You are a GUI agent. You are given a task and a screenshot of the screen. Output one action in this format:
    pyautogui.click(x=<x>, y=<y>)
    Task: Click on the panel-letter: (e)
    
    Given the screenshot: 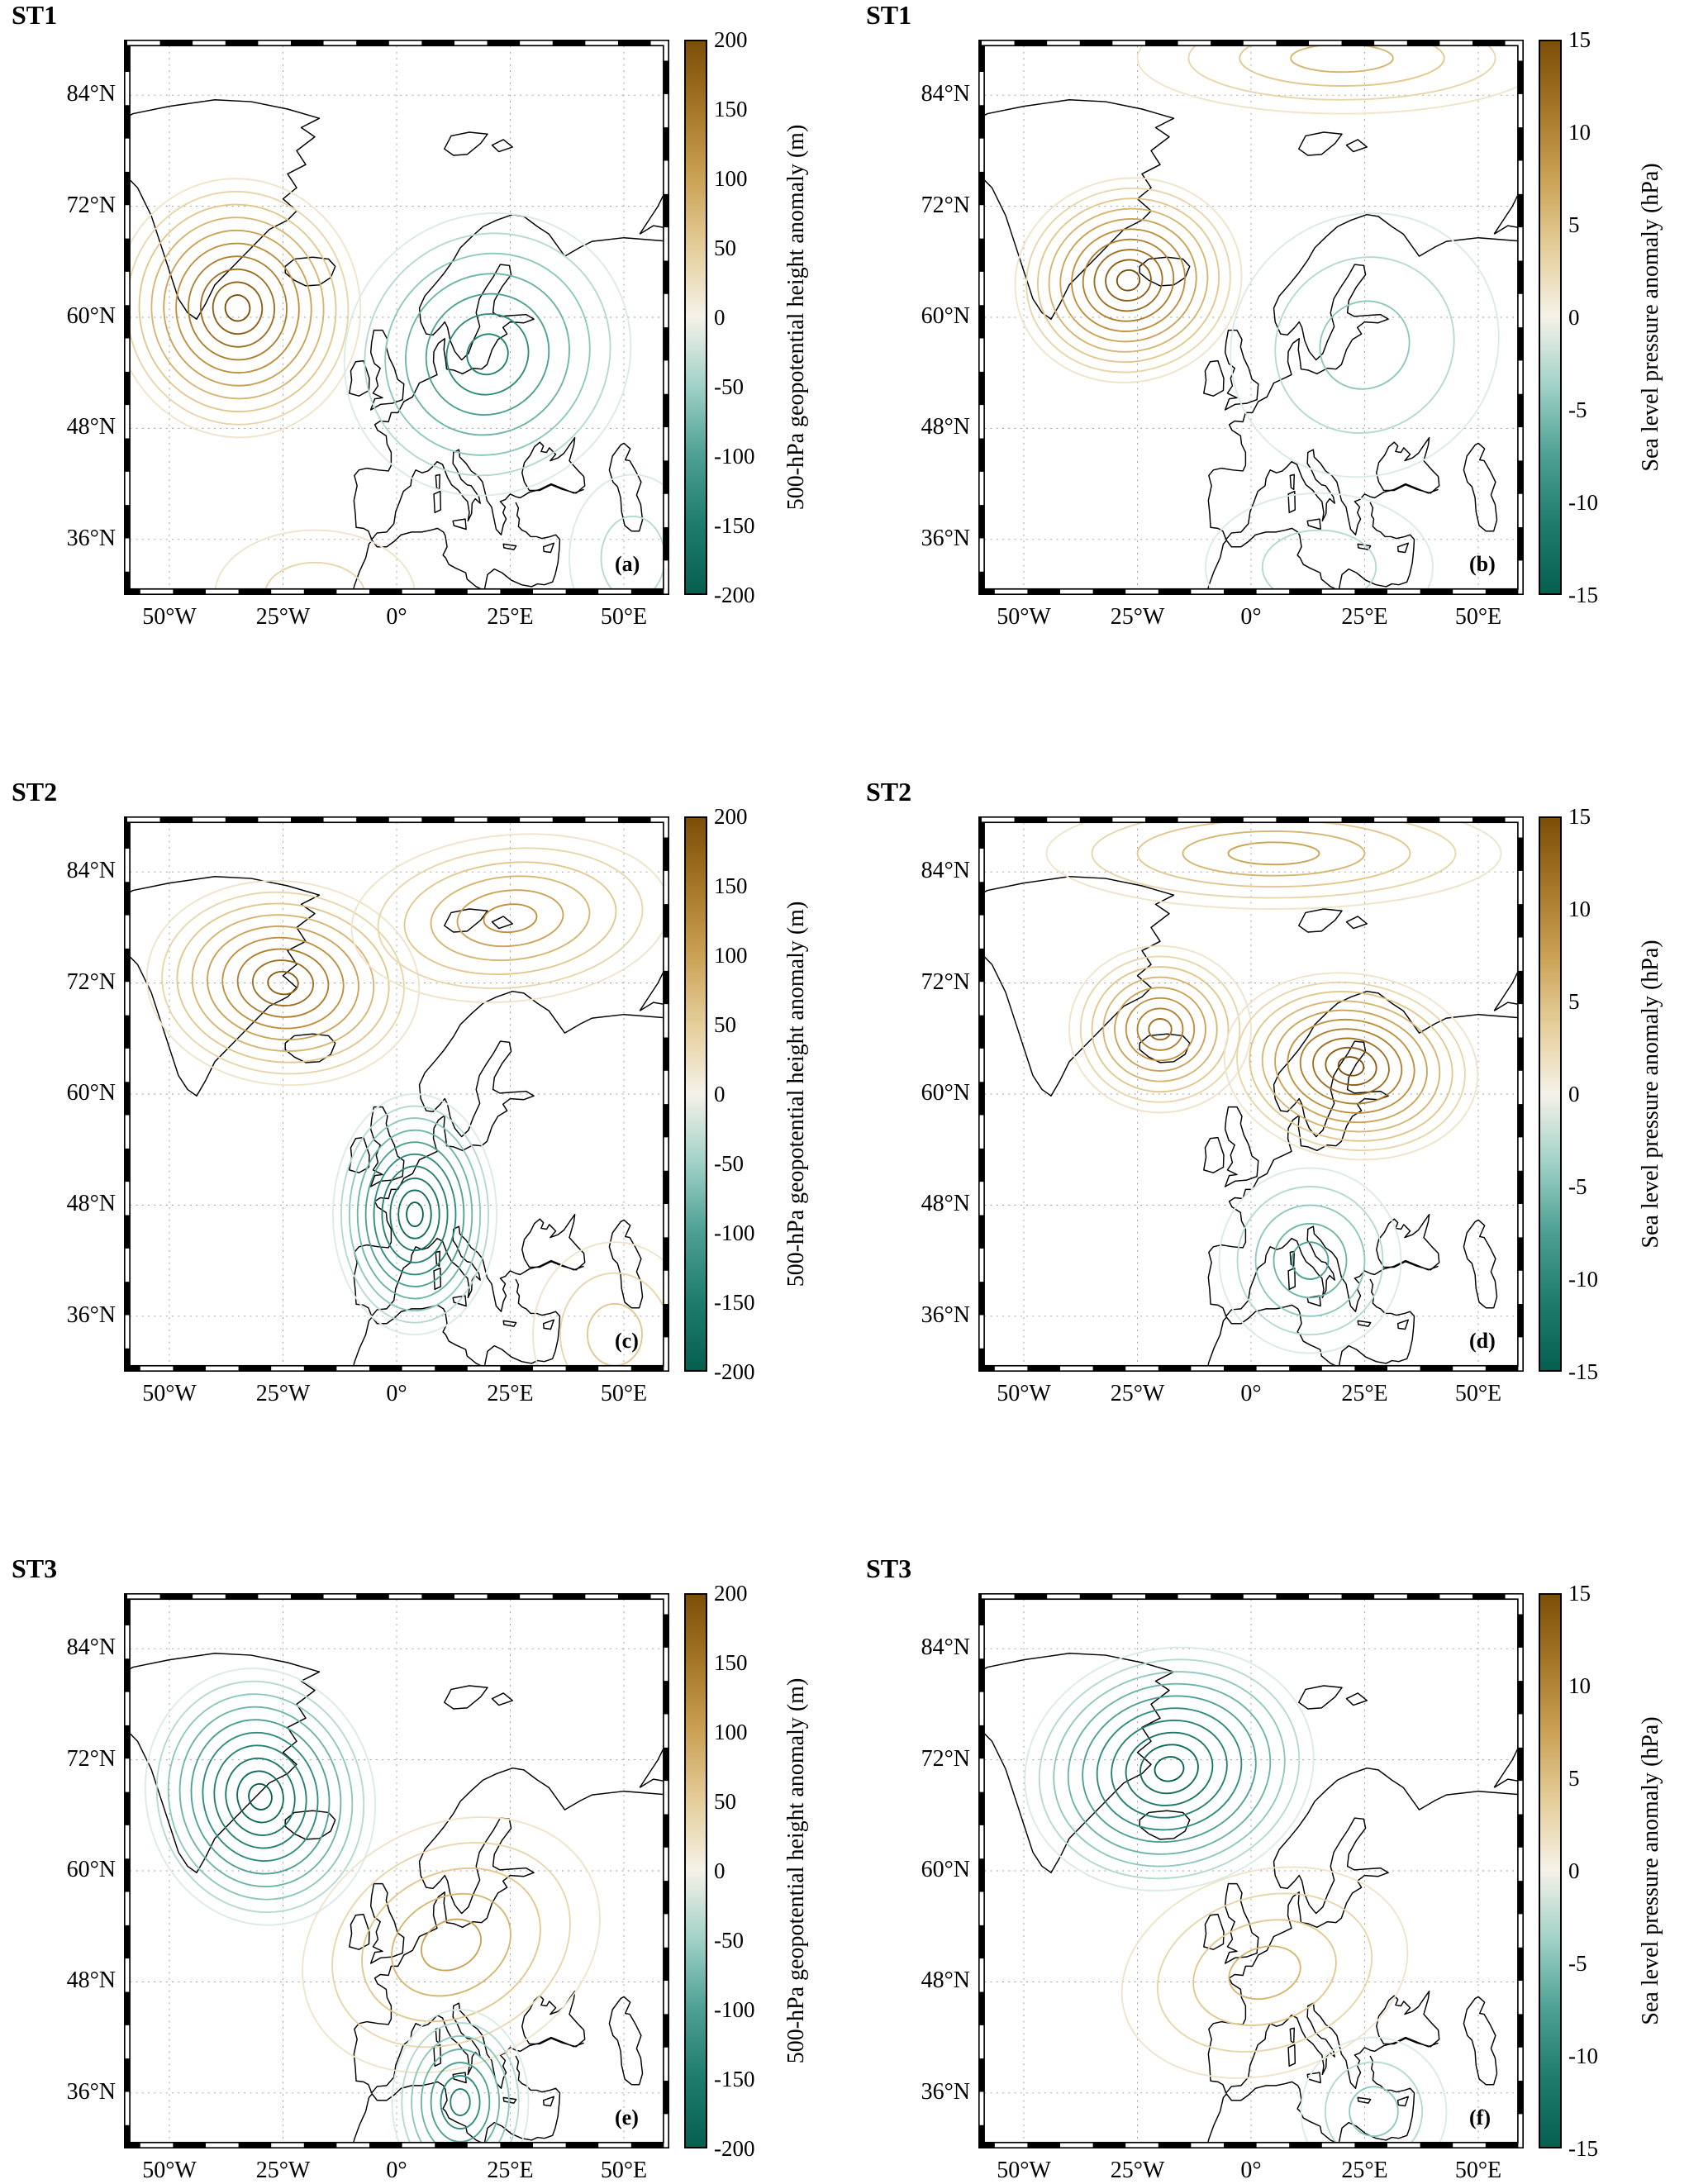 What is the action you would take?
    pyautogui.click(x=627, y=2117)
    